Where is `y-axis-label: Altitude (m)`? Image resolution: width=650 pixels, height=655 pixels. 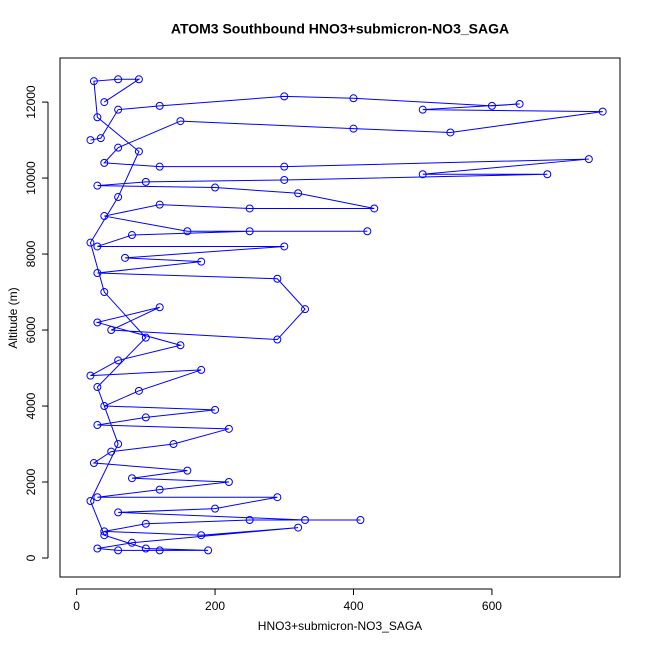 y-axis-label: Altitude (m) is located at coordinates (13, 317).